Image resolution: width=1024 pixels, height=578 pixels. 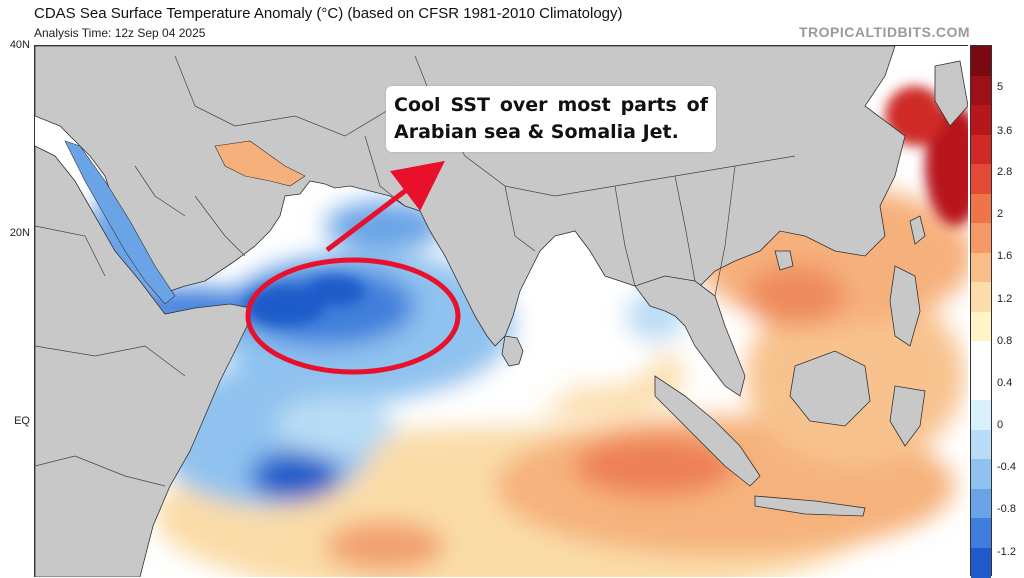 What do you see at coordinates (1000, 87) in the screenshot?
I see `colorbar-tick-label: 5` at bounding box center [1000, 87].